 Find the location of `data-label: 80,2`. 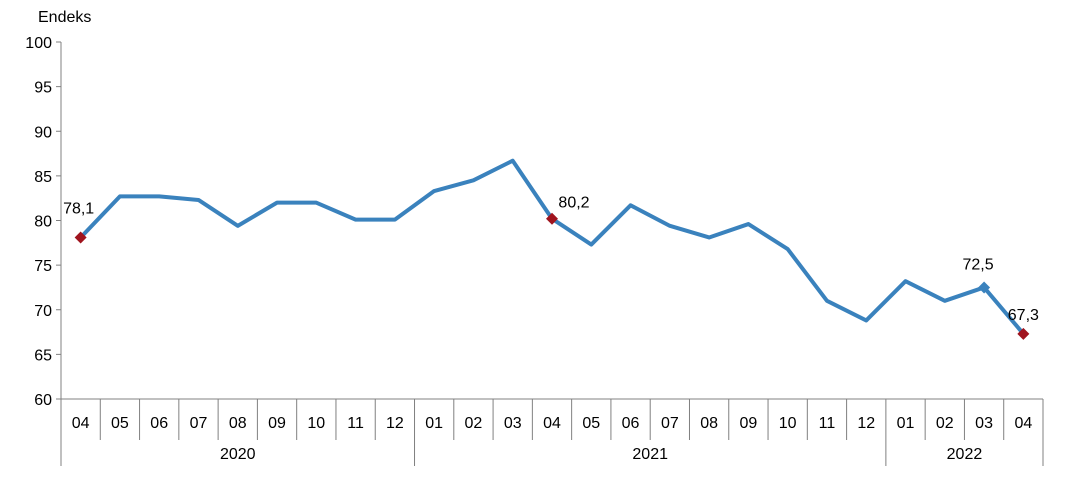

data-label: 80,2 is located at coordinates (573, 203).